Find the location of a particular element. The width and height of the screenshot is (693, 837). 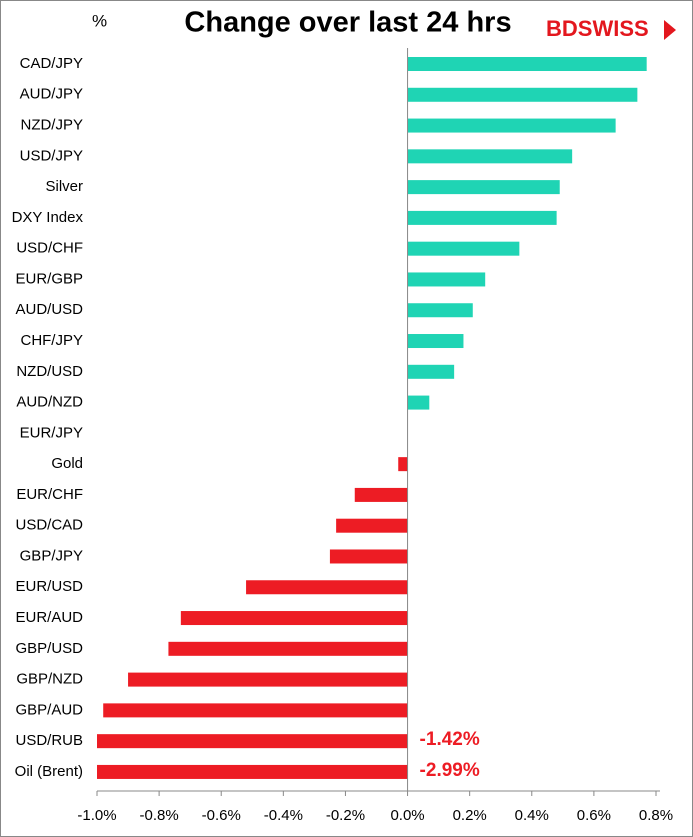

category-label: CHF/JPY is located at coordinates (51, 340).